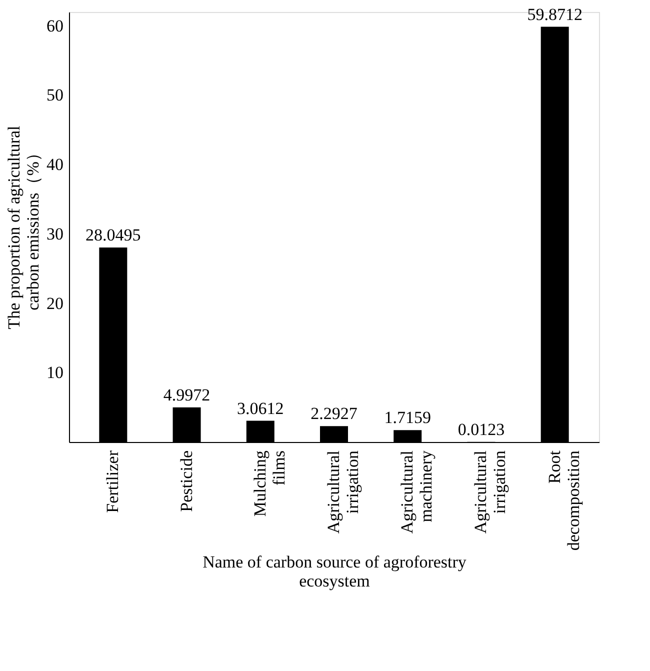 The width and height of the screenshot is (650, 671). What do you see at coordinates (260, 408) in the screenshot?
I see `data-label: 3.0612` at bounding box center [260, 408].